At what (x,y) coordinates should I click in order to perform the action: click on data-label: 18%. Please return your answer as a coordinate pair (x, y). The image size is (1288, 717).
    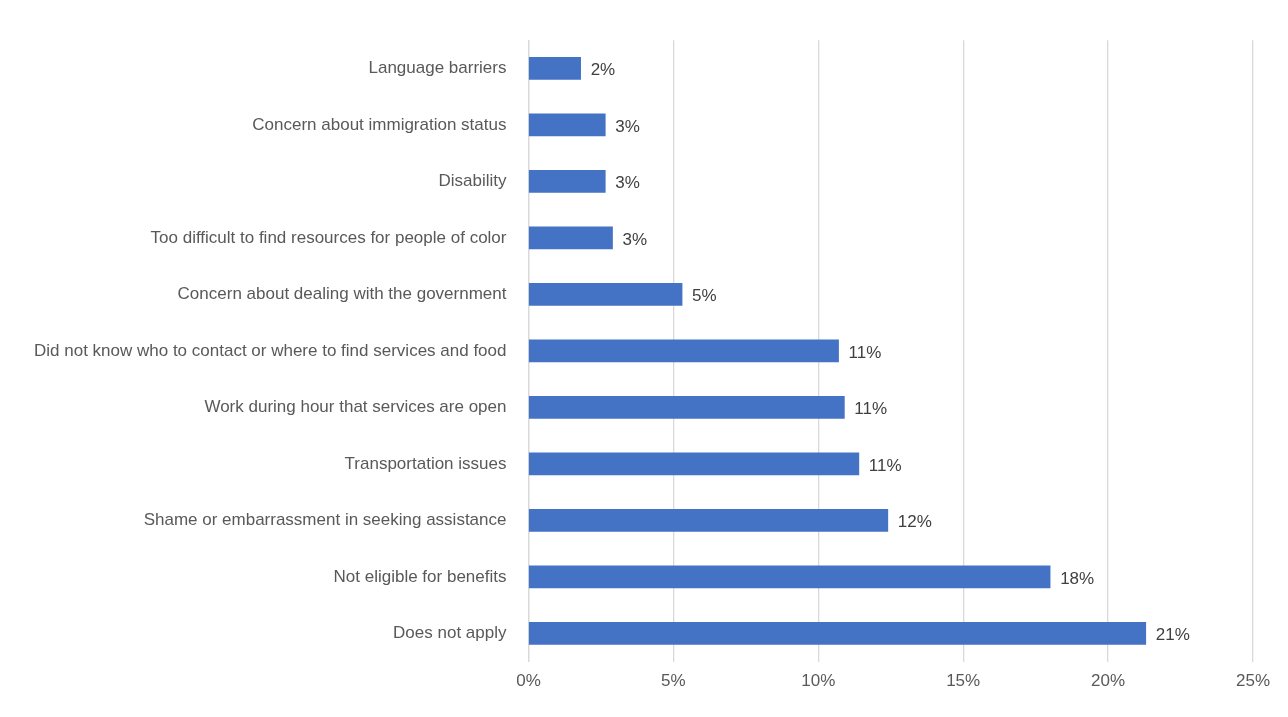
    Looking at the image, I should click on (1077, 578).